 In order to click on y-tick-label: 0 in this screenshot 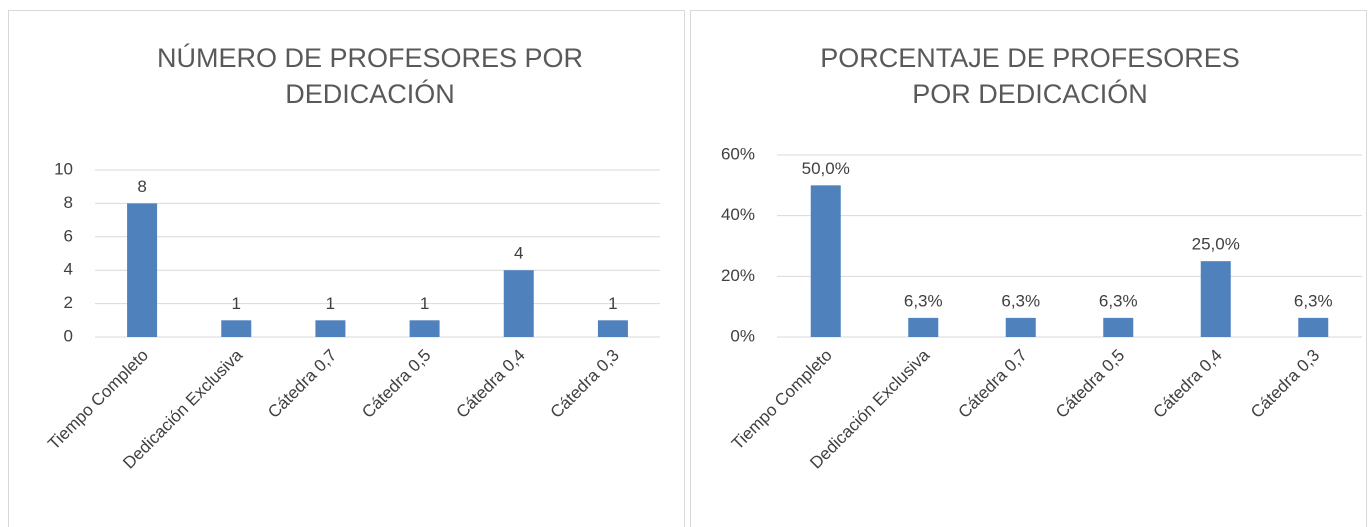, I will do `click(68, 335)`.